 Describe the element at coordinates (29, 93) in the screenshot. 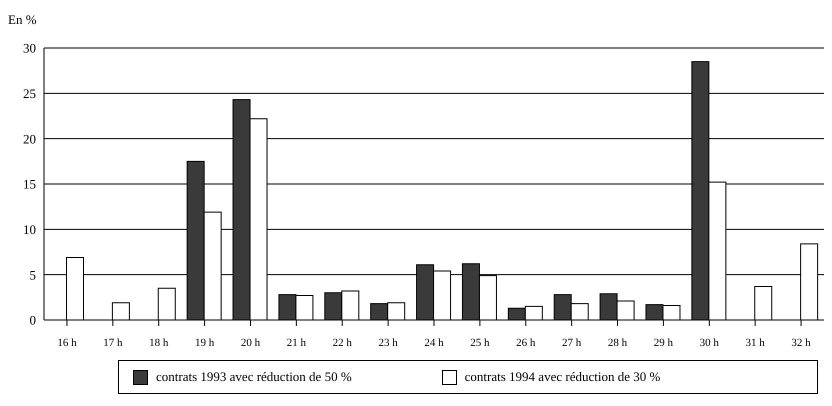

I see `y-tick-label: 25` at that location.